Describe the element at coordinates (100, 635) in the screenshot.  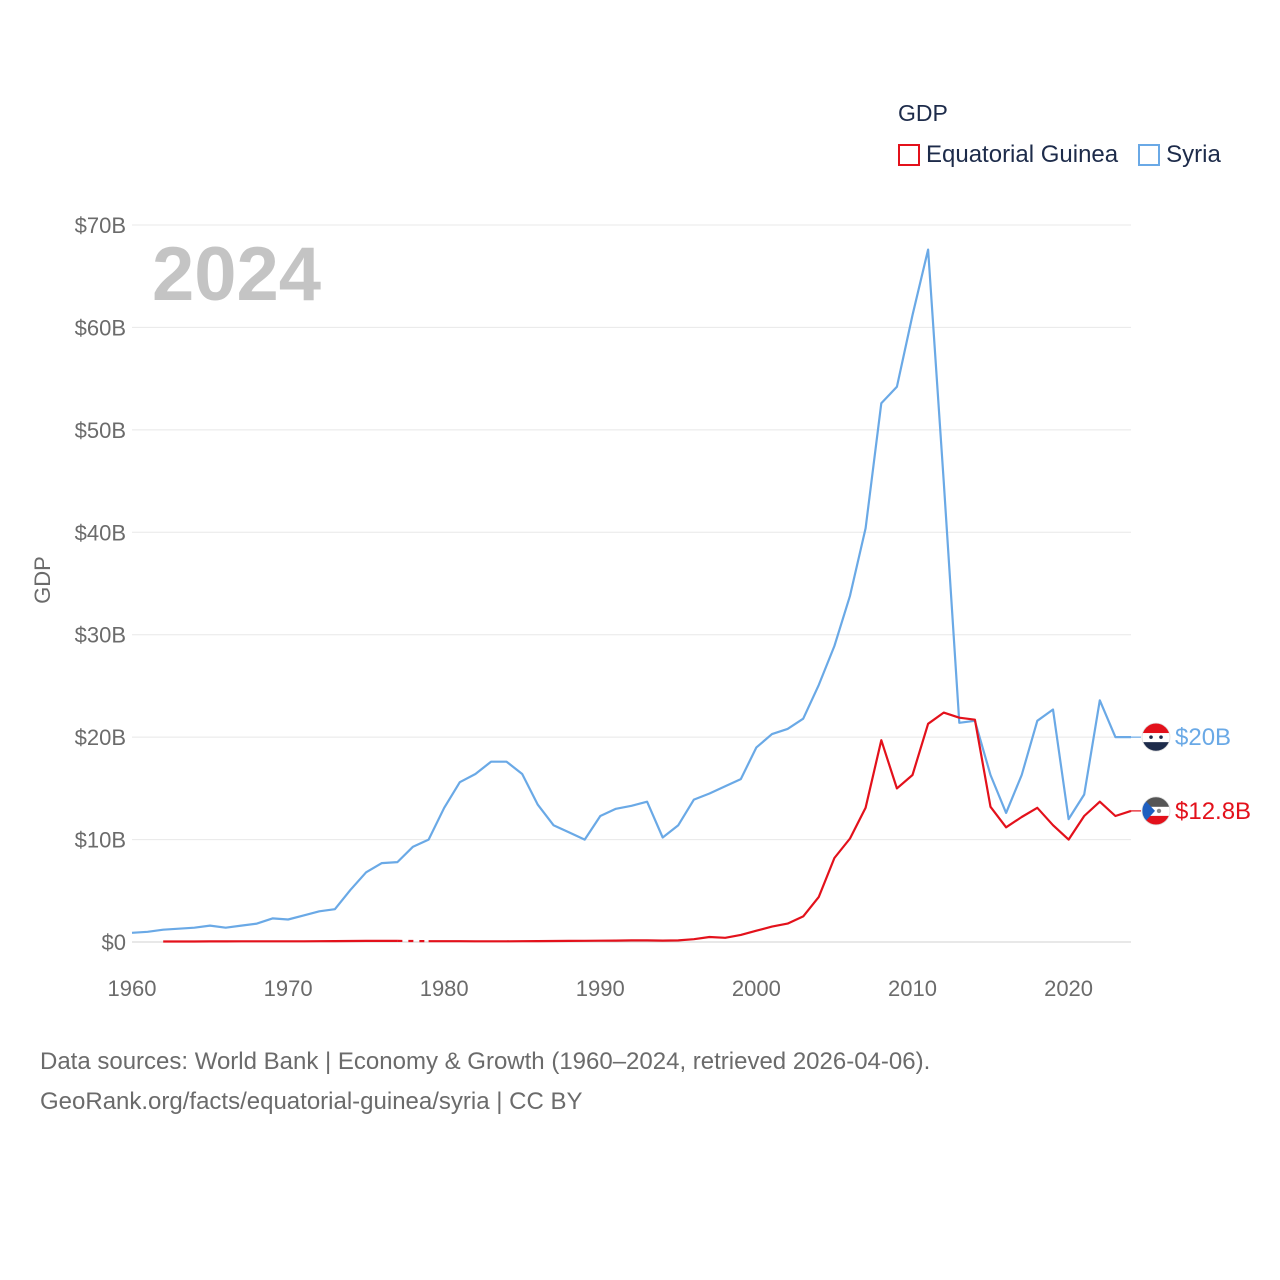
I see `y-tick-label: $30B` at that location.